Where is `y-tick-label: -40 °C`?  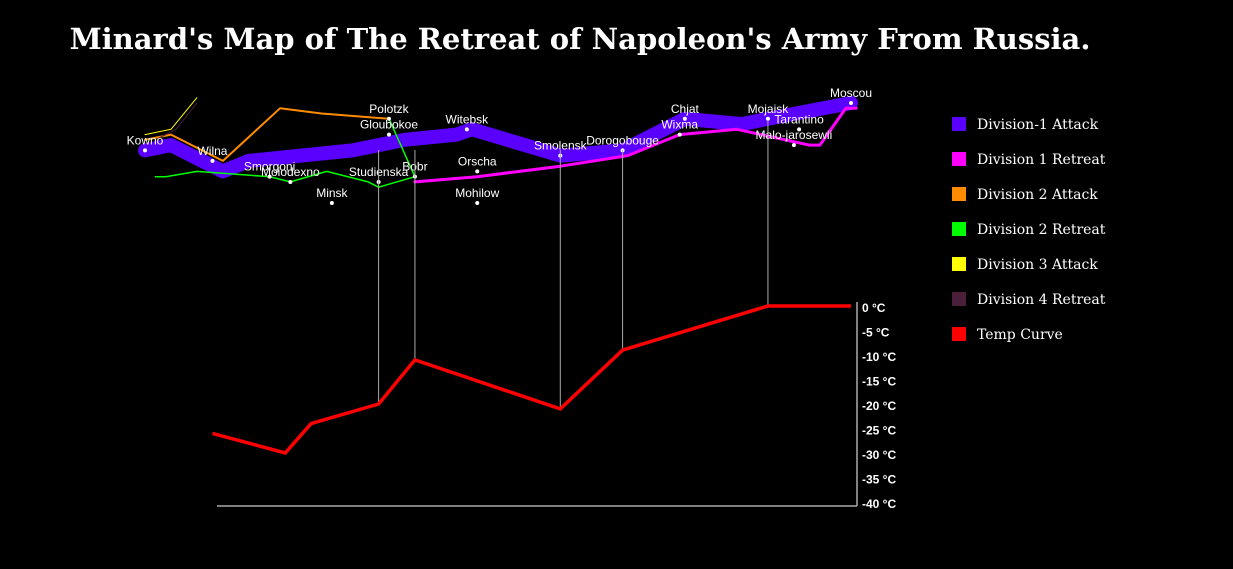
y-tick-label: -40 °C is located at coordinates (879, 504).